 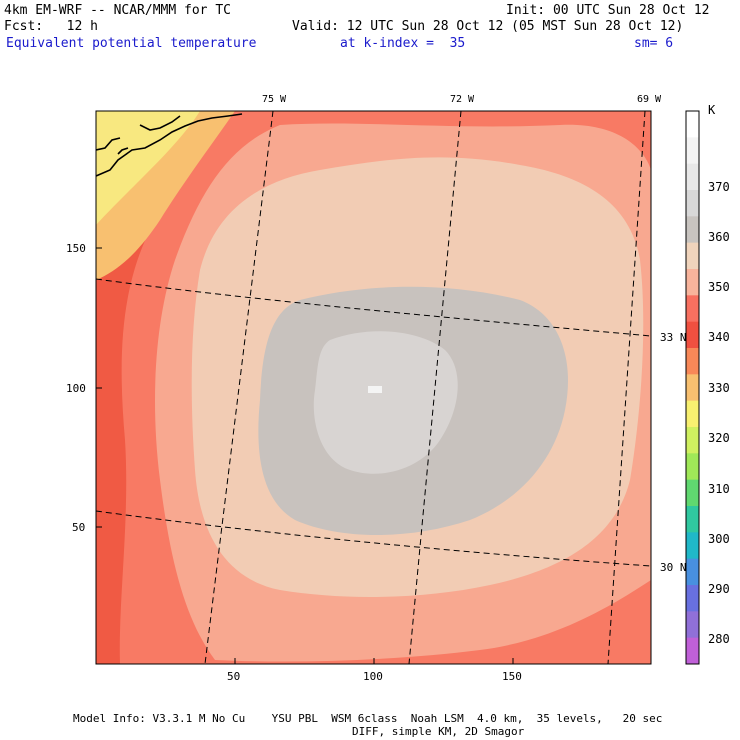 I want to click on colorbar-unit: K, so click(x=712, y=110).